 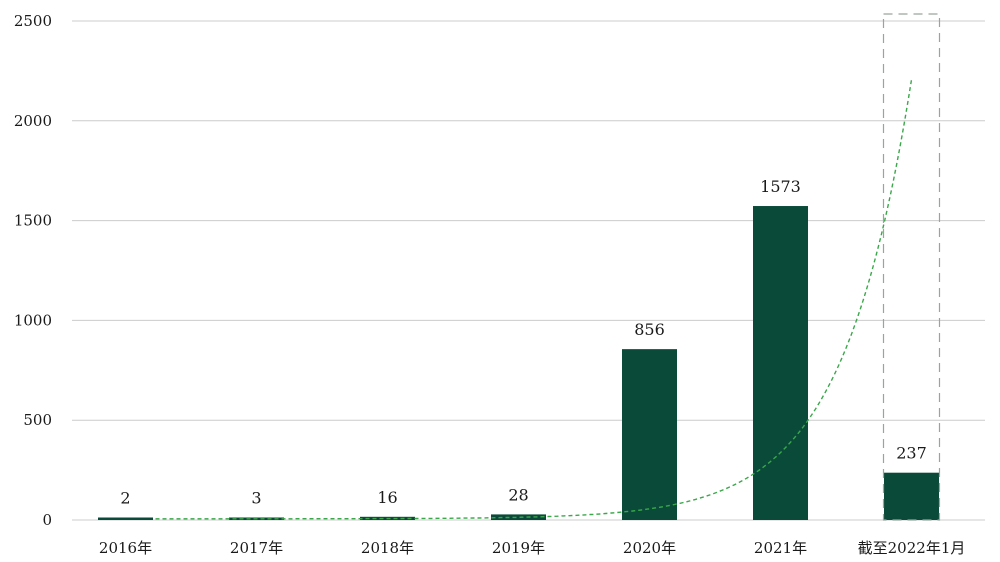 What do you see at coordinates (33, 221) in the screenshot?
I see `y-tick-label: 1500` at bounding box center [33, 221].